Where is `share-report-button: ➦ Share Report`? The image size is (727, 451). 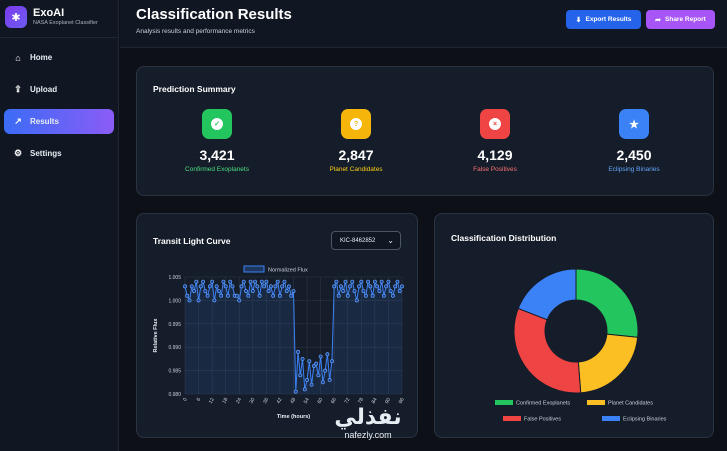
share-report-button: ➦ Share Report is located at coordinates (680, 19).